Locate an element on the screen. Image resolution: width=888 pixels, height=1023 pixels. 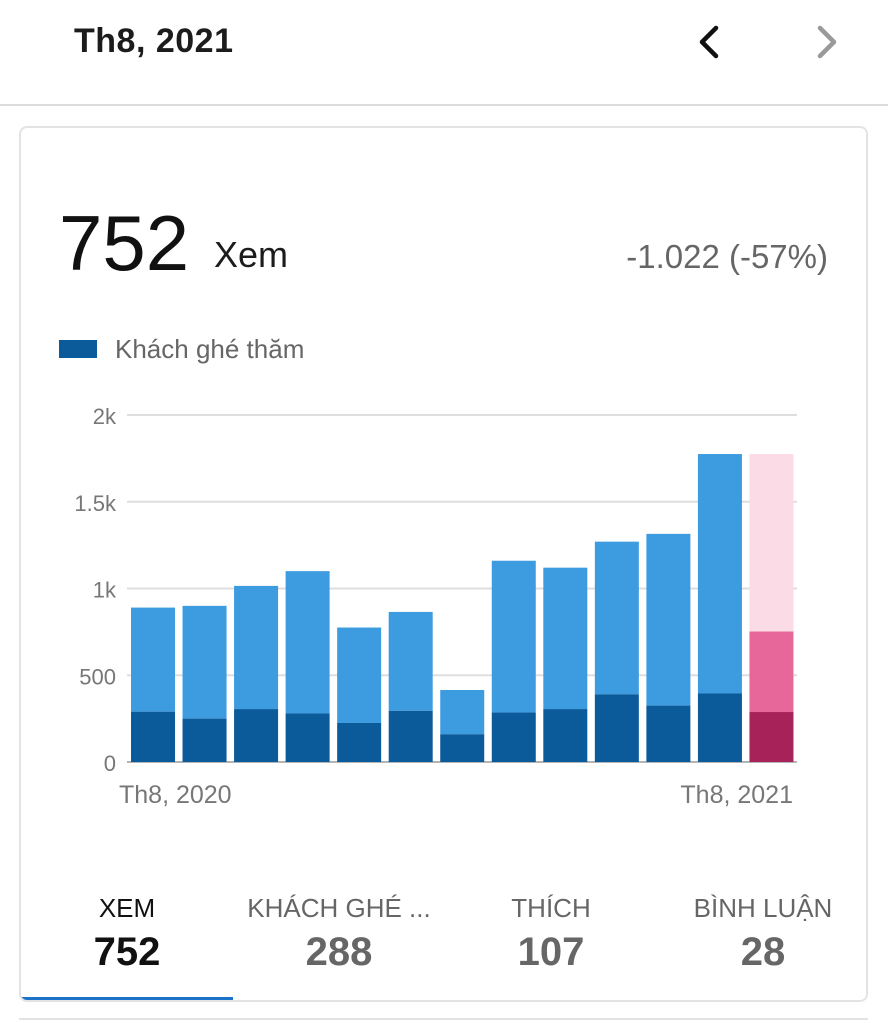
next-month-button is located at coordinates (826, 42).